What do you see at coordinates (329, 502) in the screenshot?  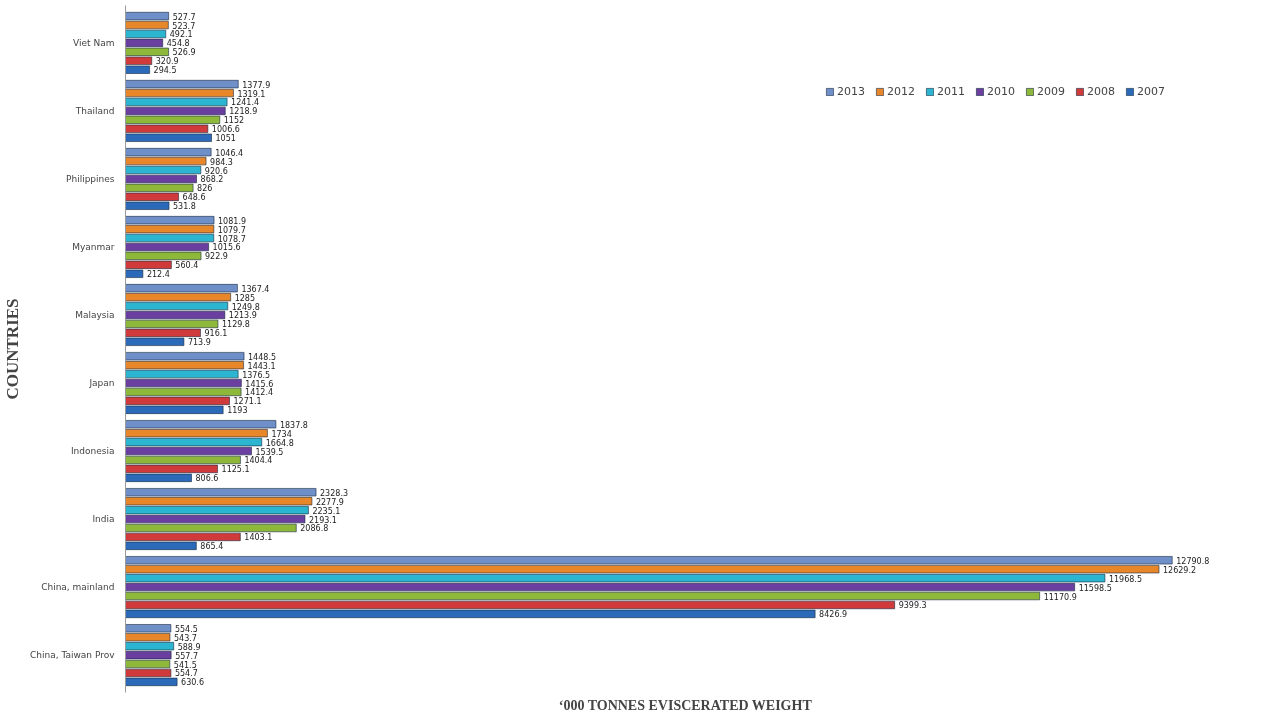 I see `data-label: 2277.9` at bounding box center [329, 502].